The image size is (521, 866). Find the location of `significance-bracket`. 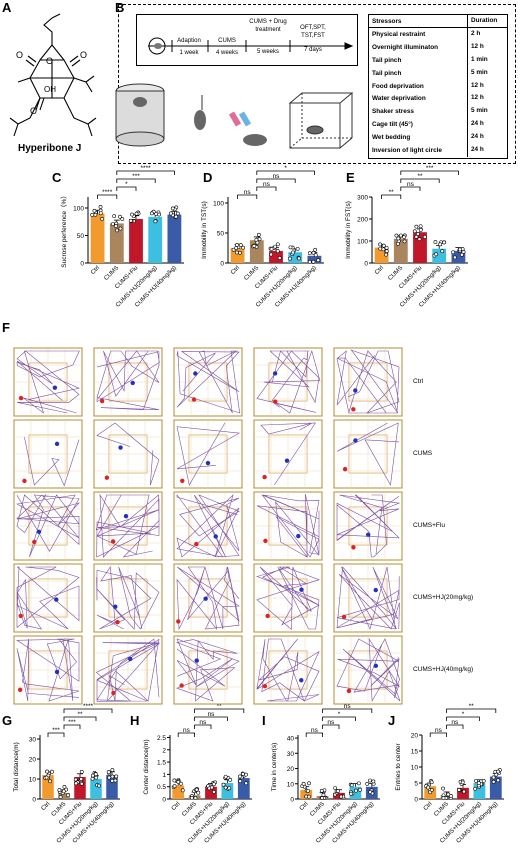

significance-bracket is located at coordinates (203, 726).